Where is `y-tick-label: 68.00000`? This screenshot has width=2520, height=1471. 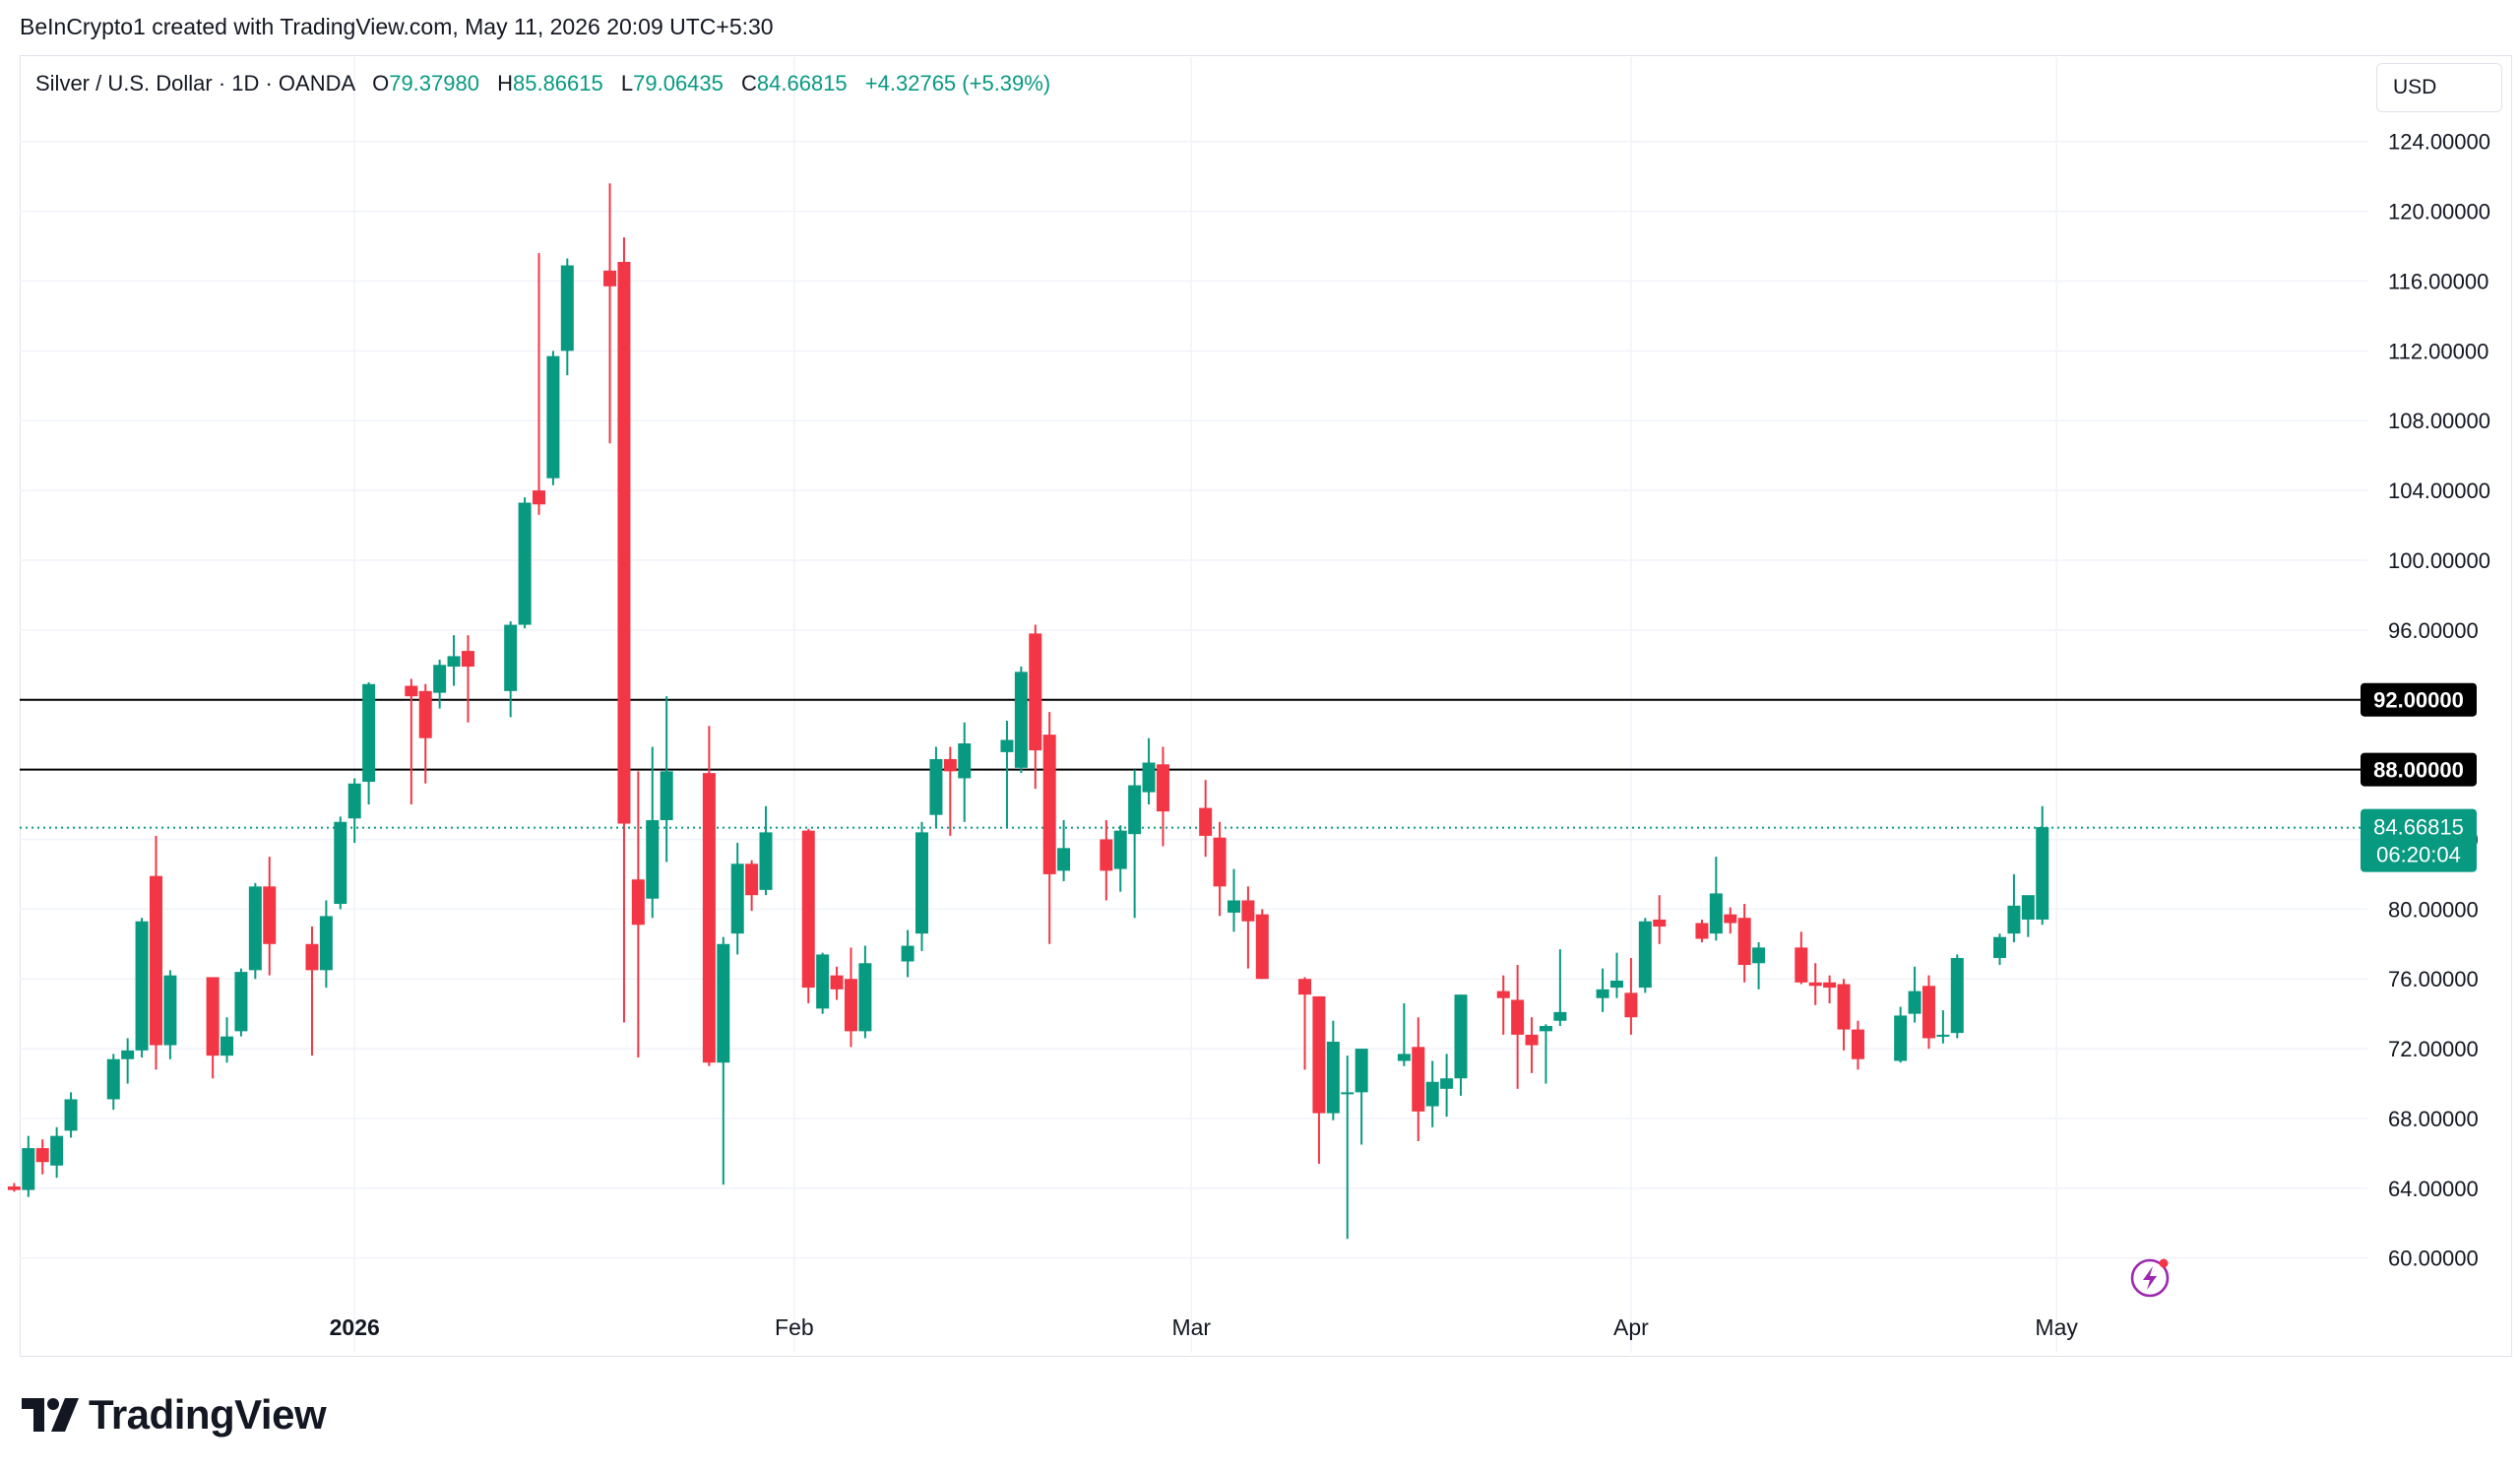 y-tick-label: 68.00000 is located at coordinates (2433, 1119).